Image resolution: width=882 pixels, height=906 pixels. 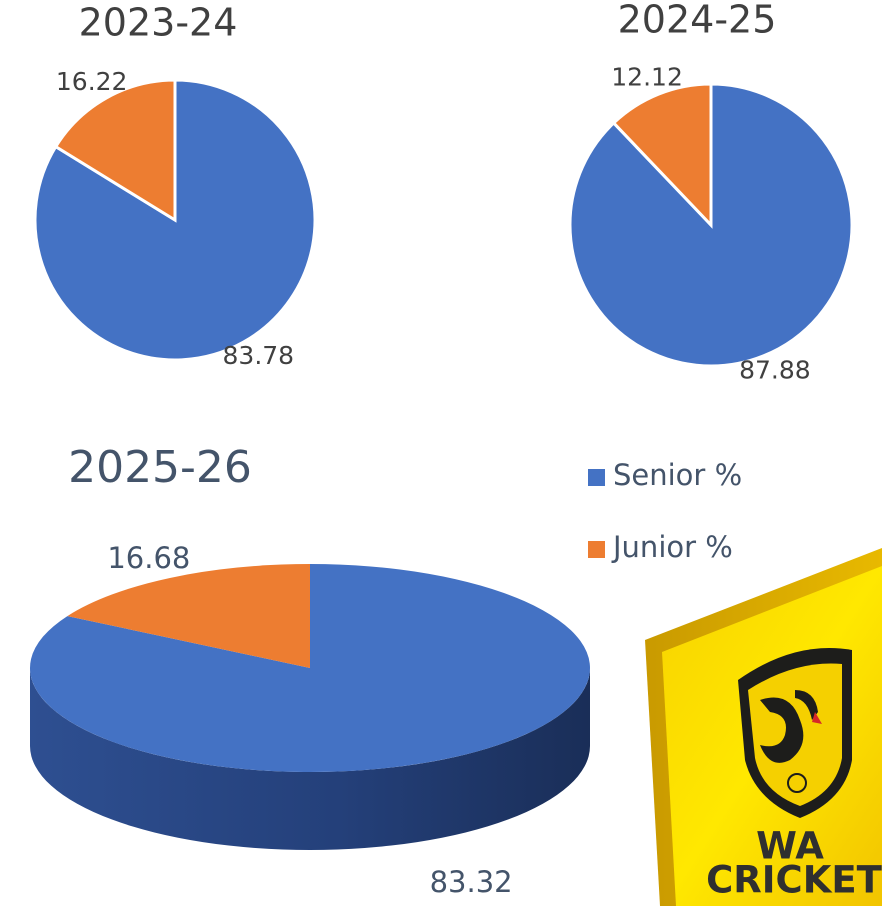 I want to click on legend-label: Junior %, so click(x=672, y=547).